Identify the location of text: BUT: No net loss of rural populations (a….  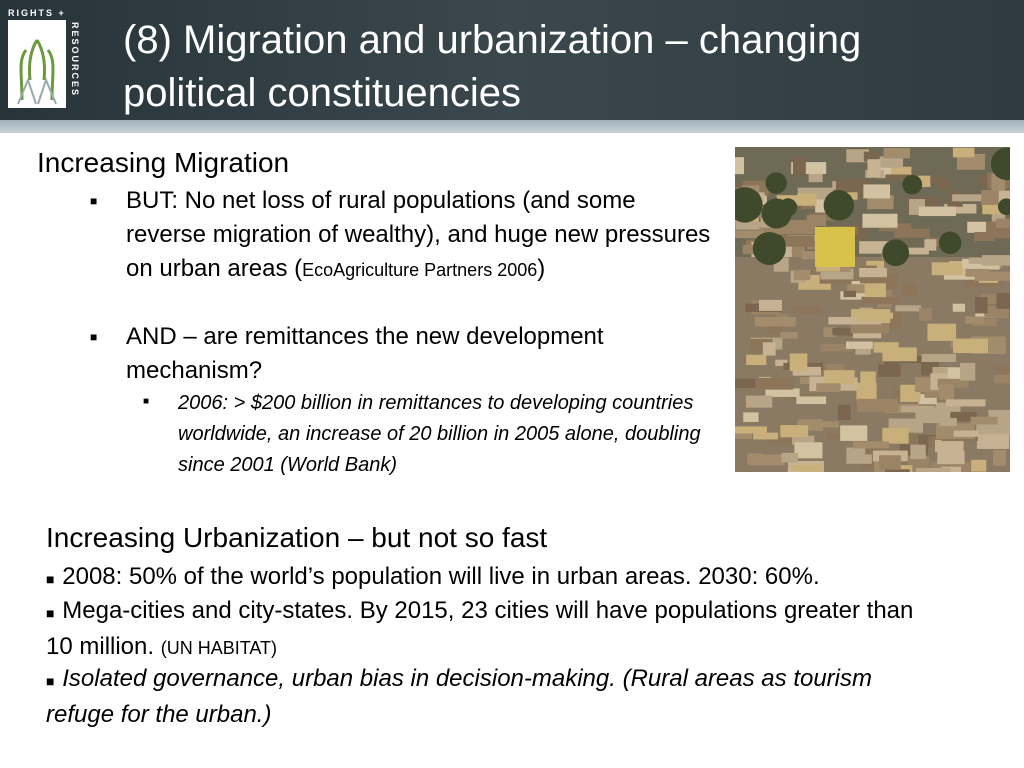
(418, 234).